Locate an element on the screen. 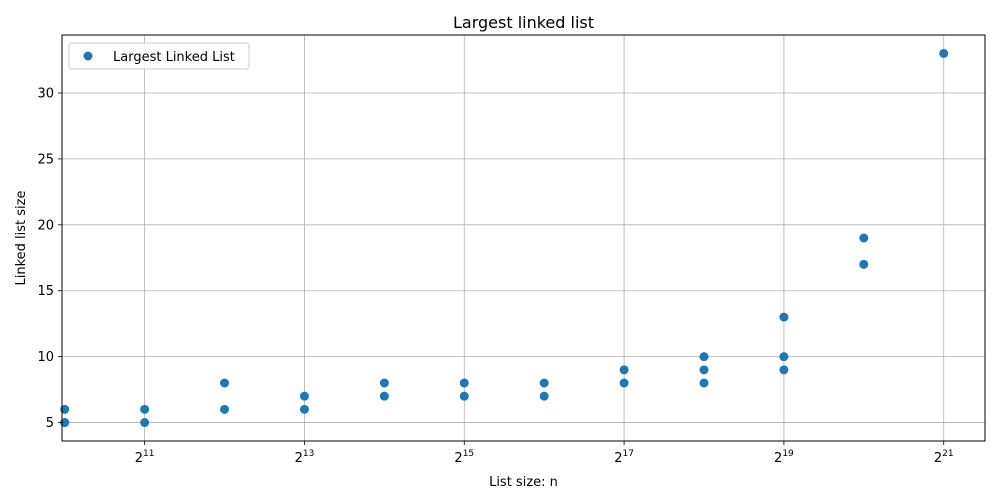 The height and width of the screenshot is (504, 1000). x-tick-exponent: 21 is located at coordinates (947, 454).